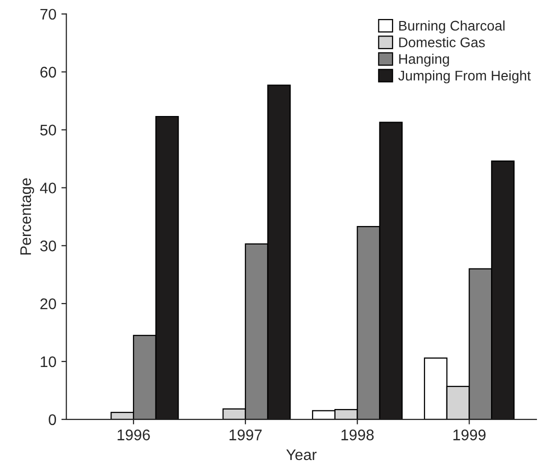  Describe the element at coordinates (48, 362) in the screenshot. I see `y-tick-label: 10` at that location.